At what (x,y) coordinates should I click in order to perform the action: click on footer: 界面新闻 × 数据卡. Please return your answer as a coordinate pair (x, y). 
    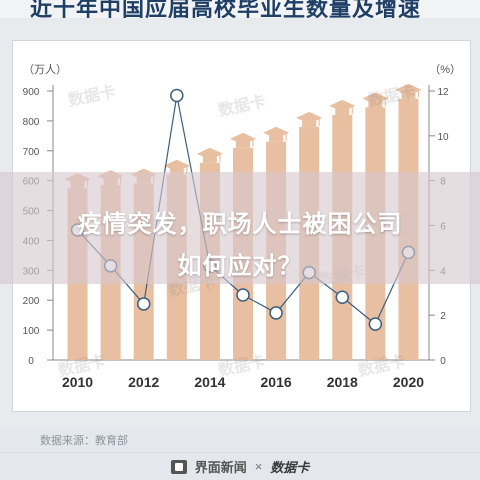
    Looking at the image, I should click on (240, 466).